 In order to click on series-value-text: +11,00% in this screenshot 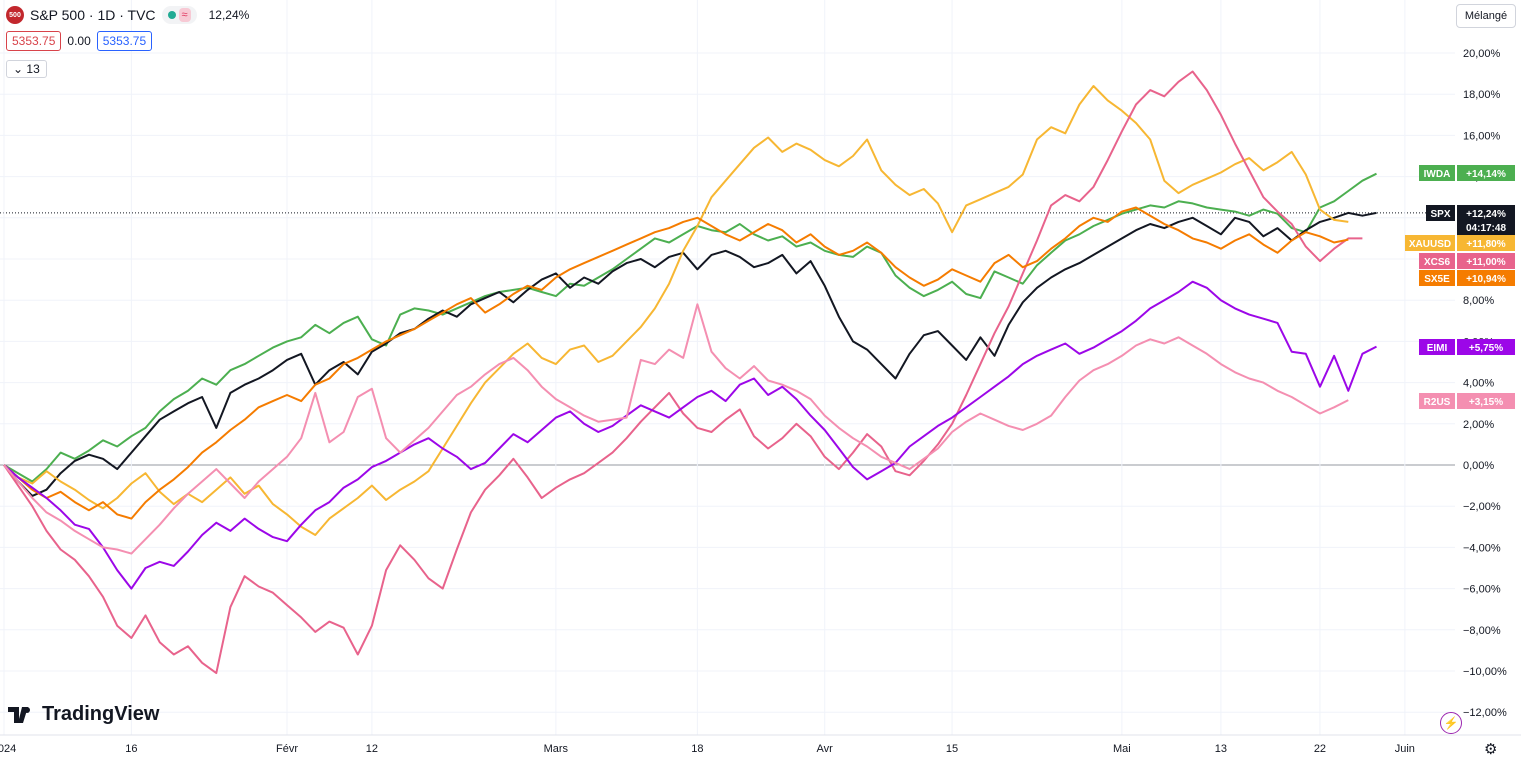, I will do `click(1485, 262)`.